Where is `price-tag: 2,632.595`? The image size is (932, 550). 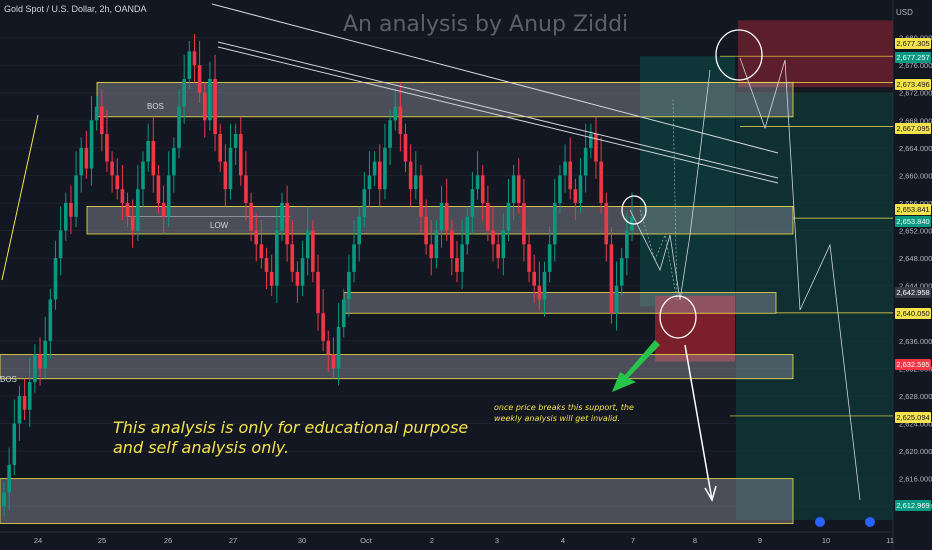
price-tag: 2,632.595 is located at coordinates (913, 364).